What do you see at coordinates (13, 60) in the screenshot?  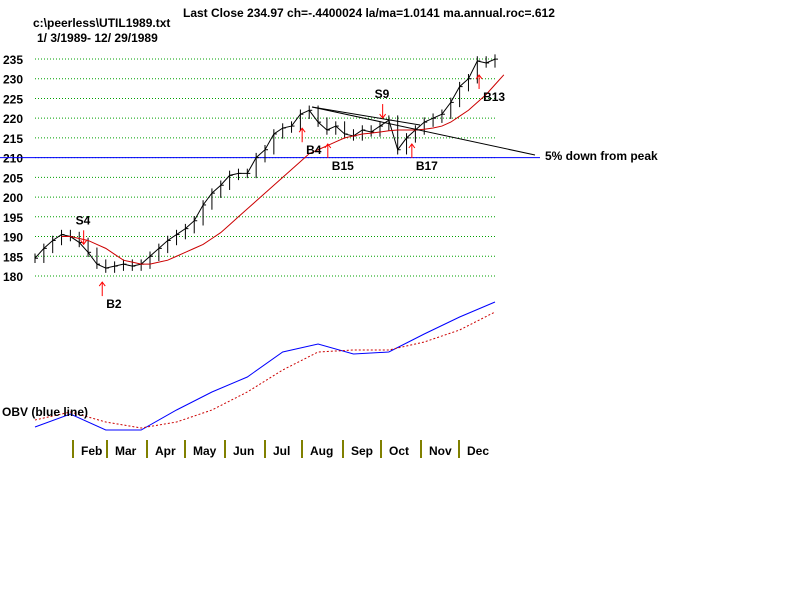 I see `y-tick-label: 235` at bounding box center [13, 60].